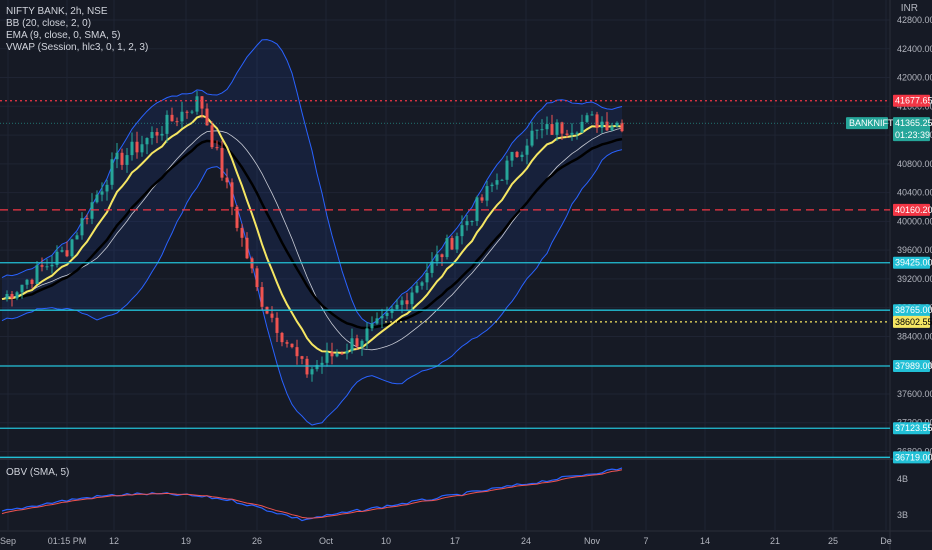  I want to click on obv-tick-label: 4B, so click(902, 479).